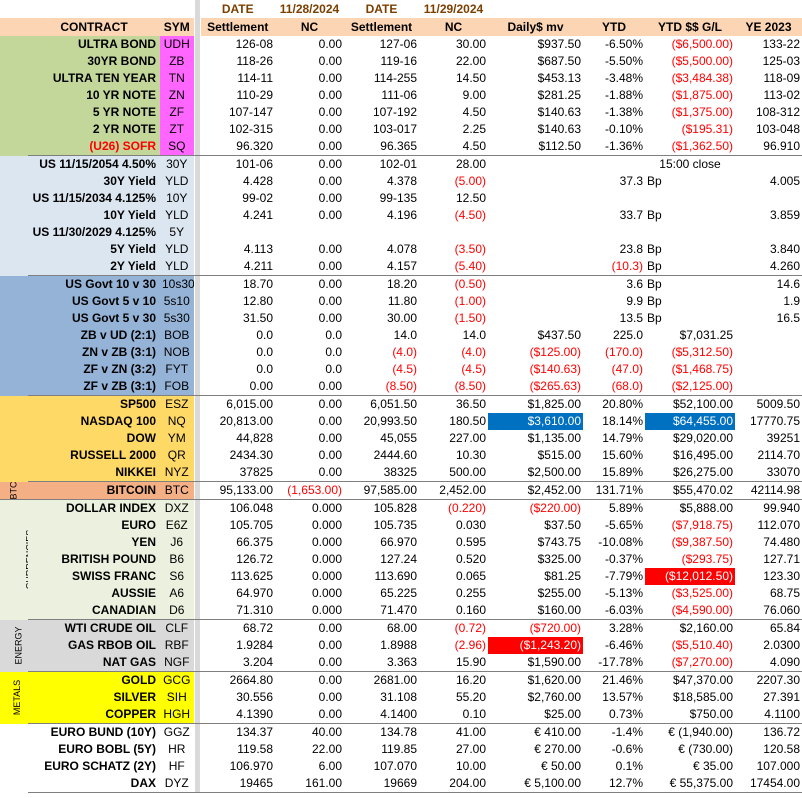 This screenshot has height=798, width=802. I want to click on cell-sym: ESZ, so click(177, 404).